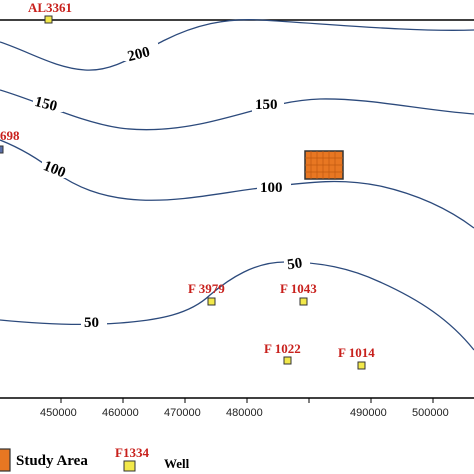 The width and height of the screenshot is (474, 474). I want to click on well-F1043: F 1043, so click(298, 293).